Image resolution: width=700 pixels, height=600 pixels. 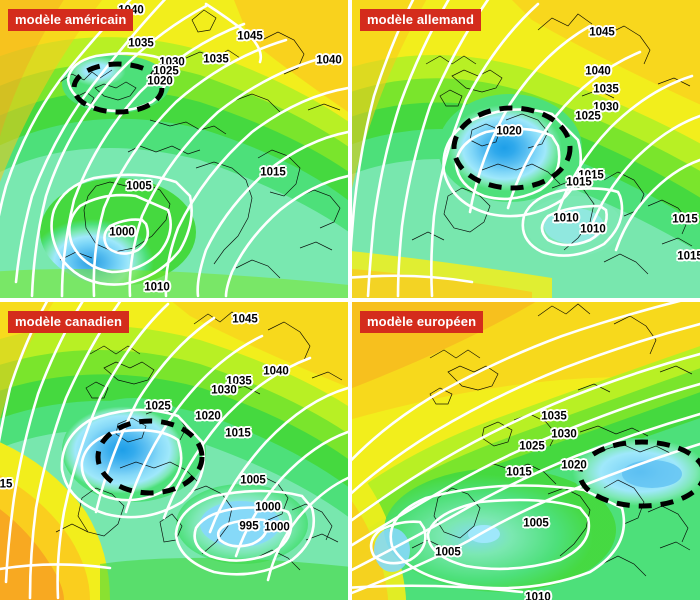 What do you see at coordinates (638, 474) in the screenshot?
I see `highlight-ellipse-europeen` at bounding box center [638, 474].